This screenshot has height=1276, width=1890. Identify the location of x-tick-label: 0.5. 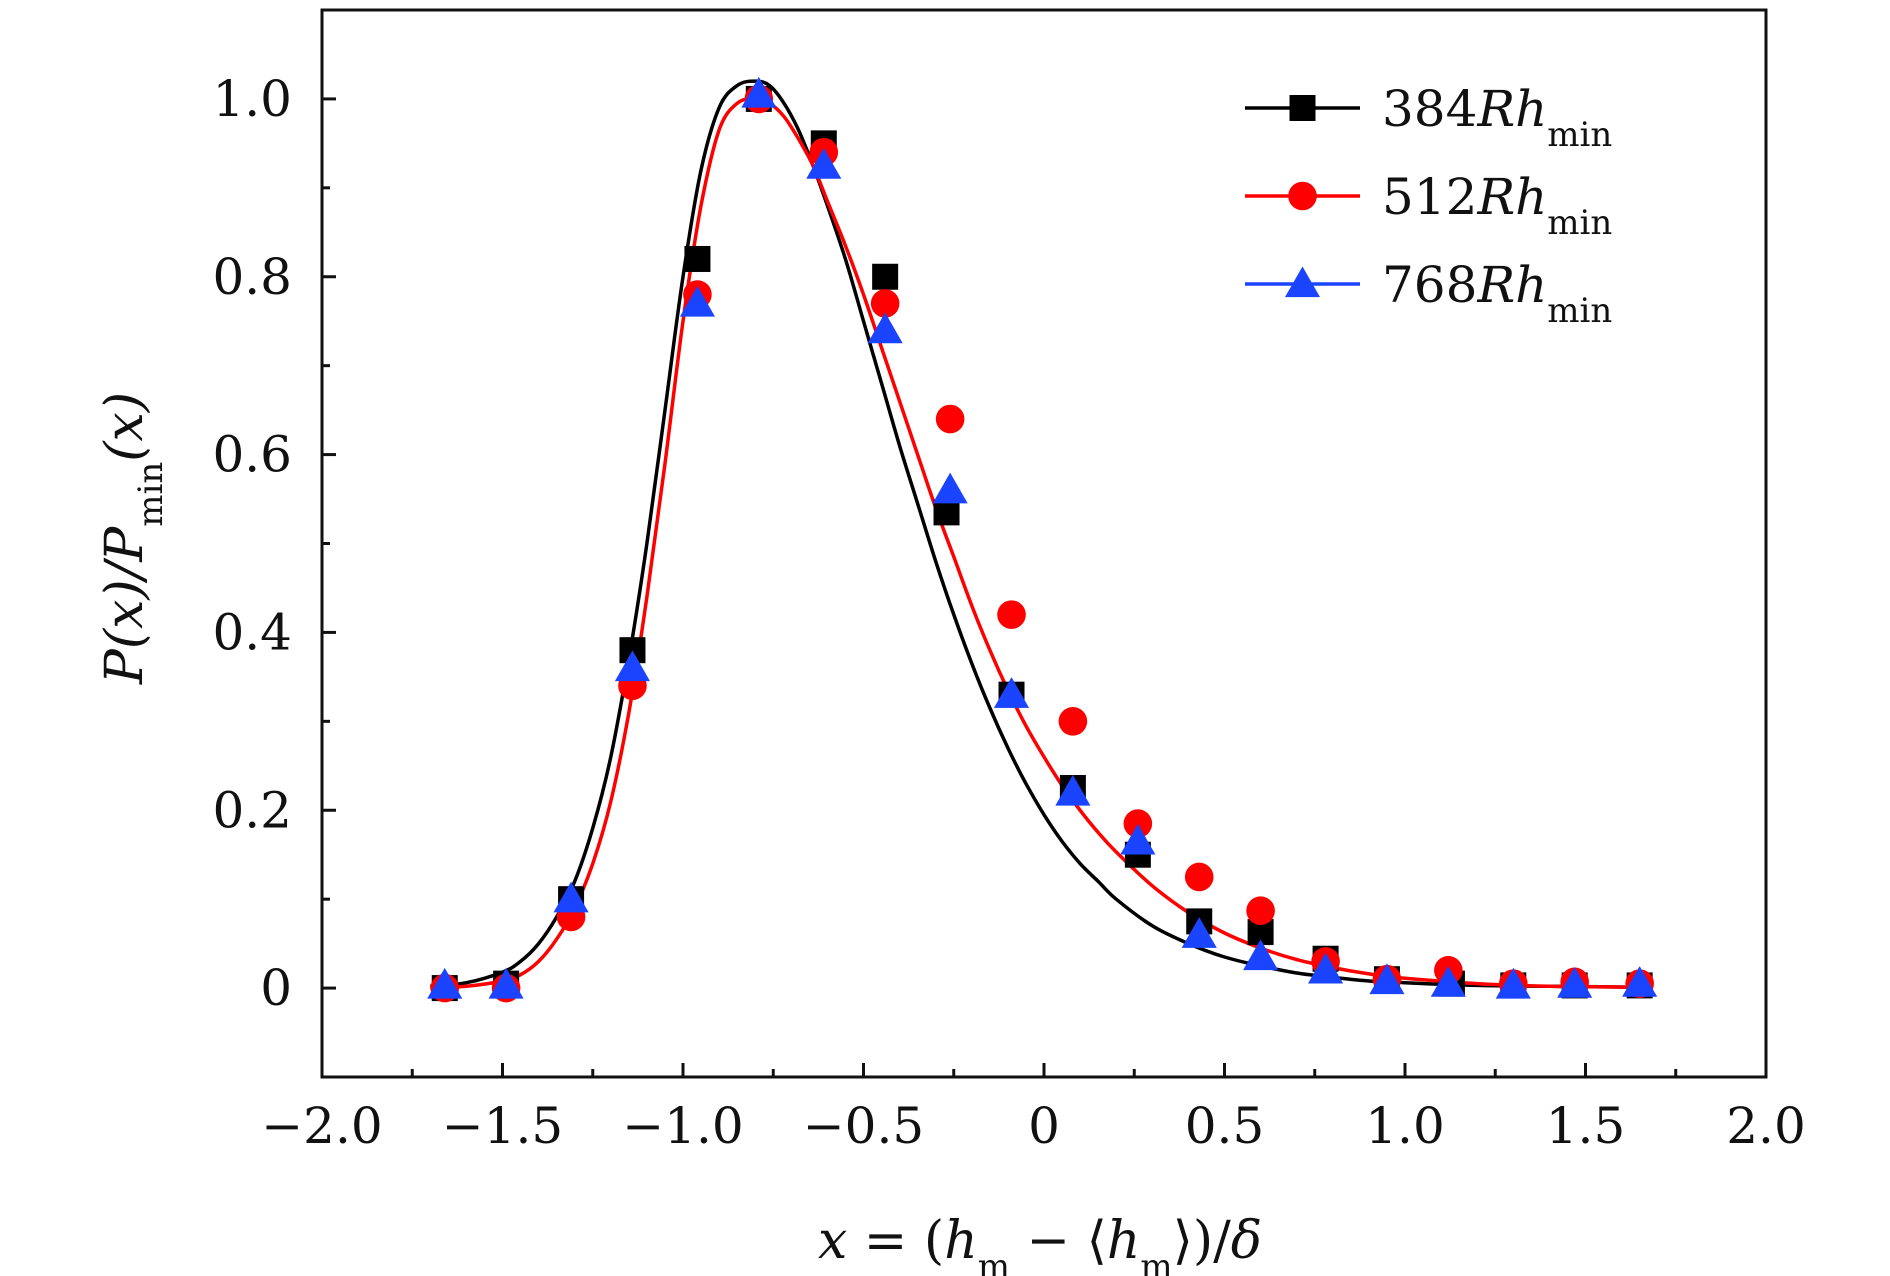
(1225, 1126).